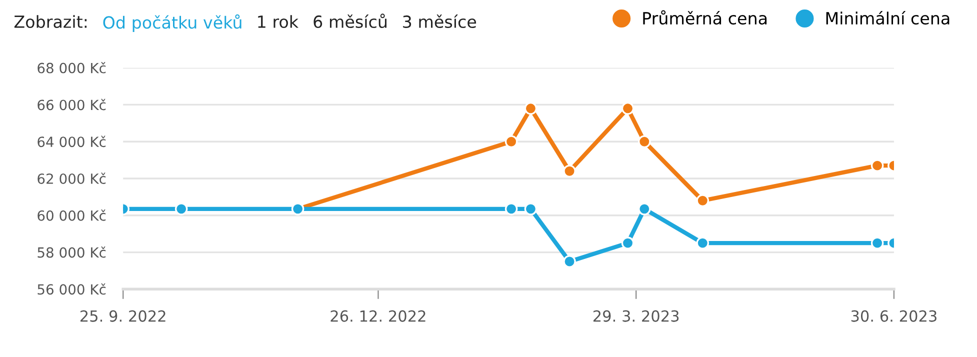 The image size is (977, 357). I want to click on x-tick-label: 25. 9. 2022, so click(123, 316).